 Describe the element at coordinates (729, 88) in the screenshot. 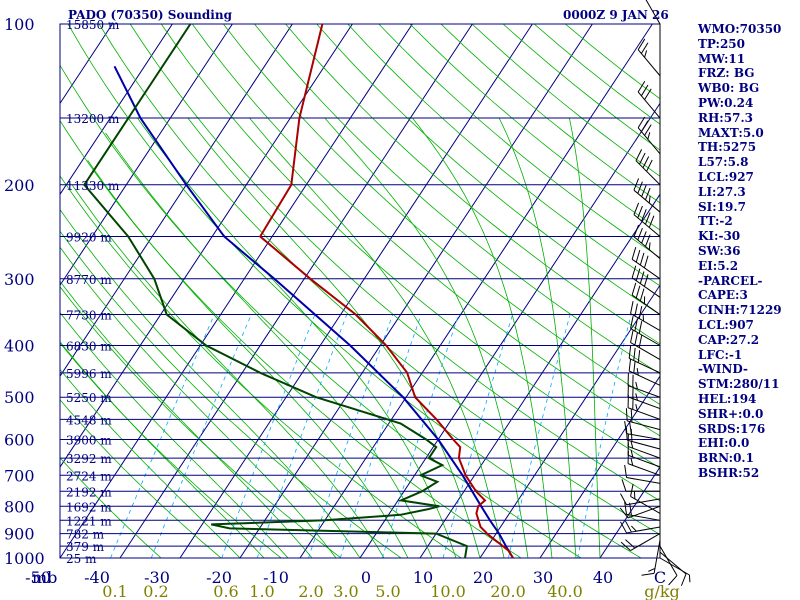

I see `index-entry: WB0: BG` at that location.